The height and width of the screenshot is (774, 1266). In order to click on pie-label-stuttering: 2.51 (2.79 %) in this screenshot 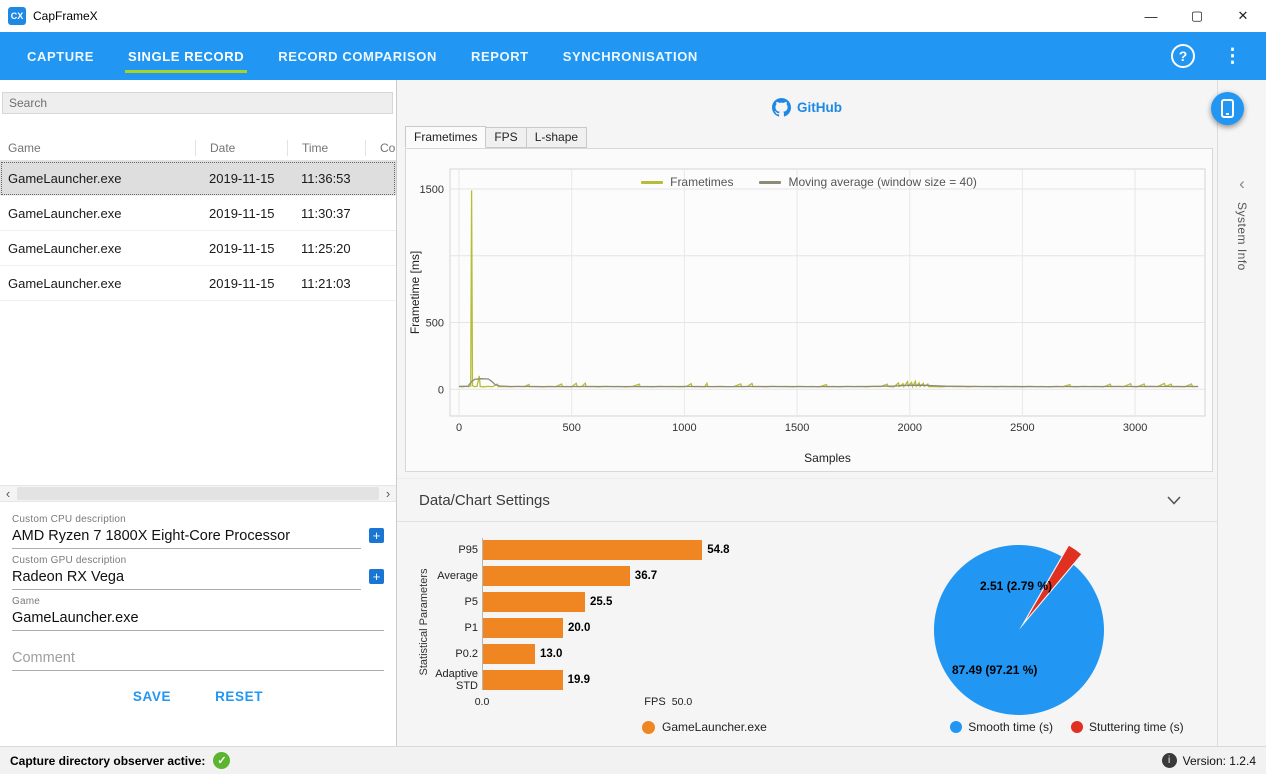, I will do `click(1016, 586)`.